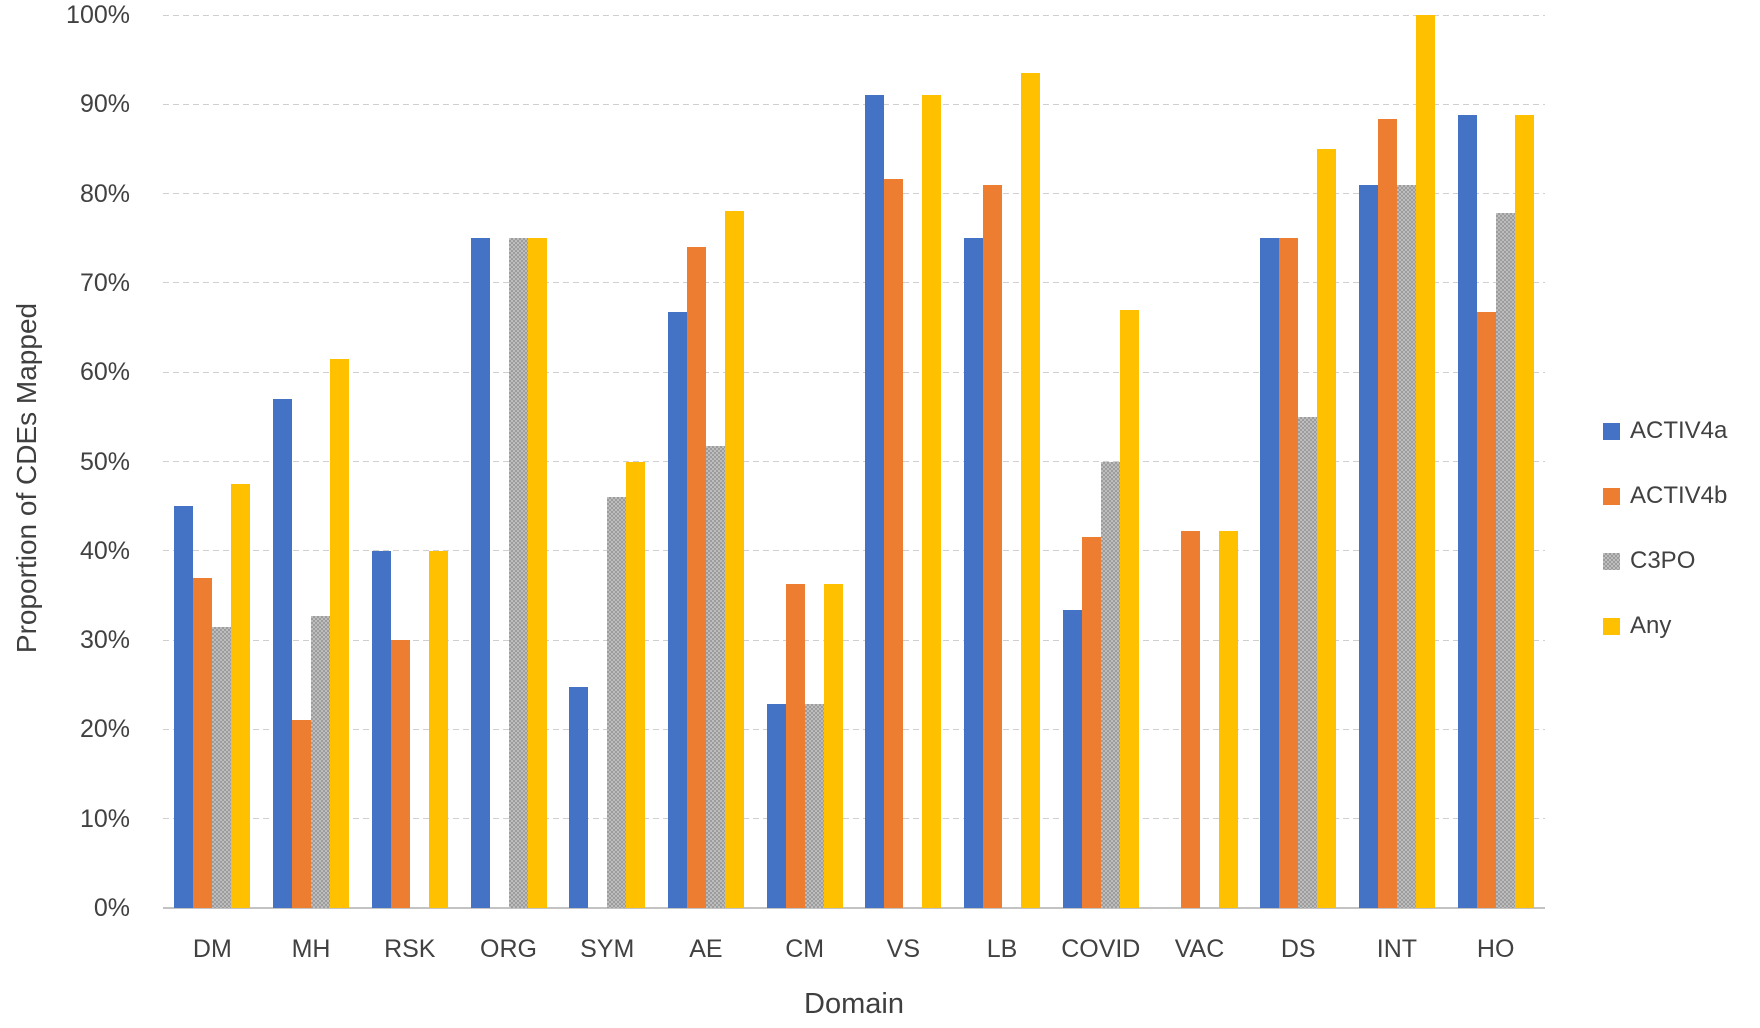 This screenshot has height=1028, width=1760. I want to click on bar-INT-ACTIV4b, so click(1387, 513).